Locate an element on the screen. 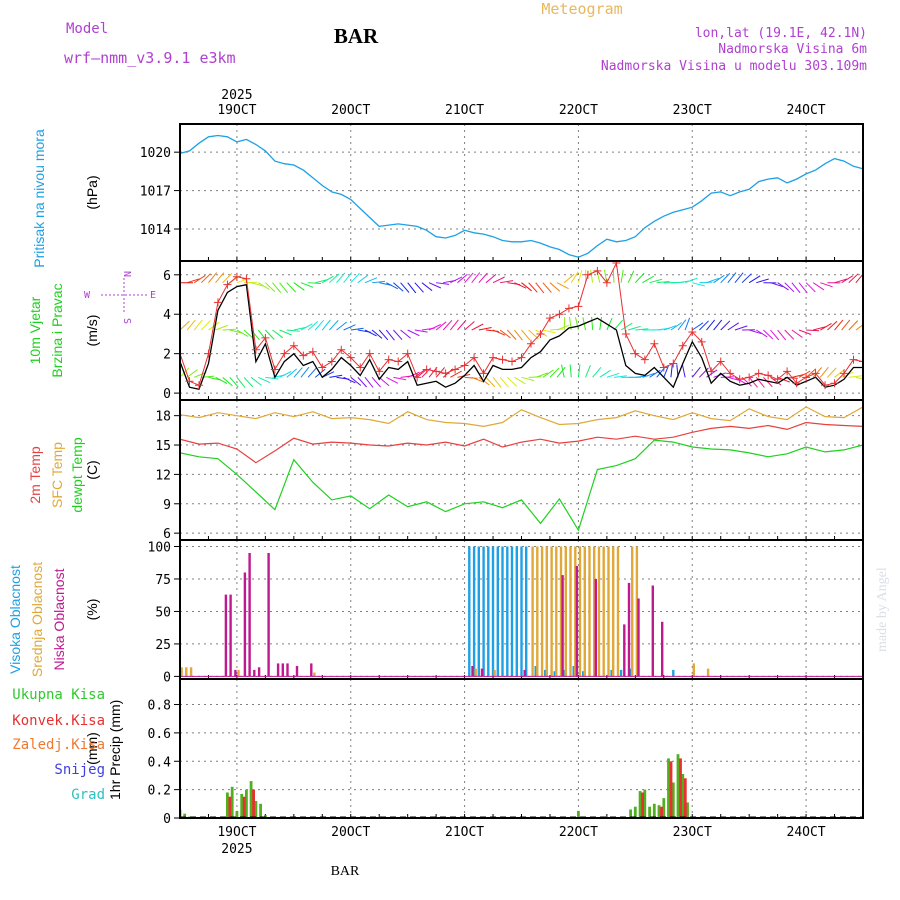 The width and height of the screenshot is (900, 900). unit-label-pressure: (hPa) is located at coordinates (92, 192).